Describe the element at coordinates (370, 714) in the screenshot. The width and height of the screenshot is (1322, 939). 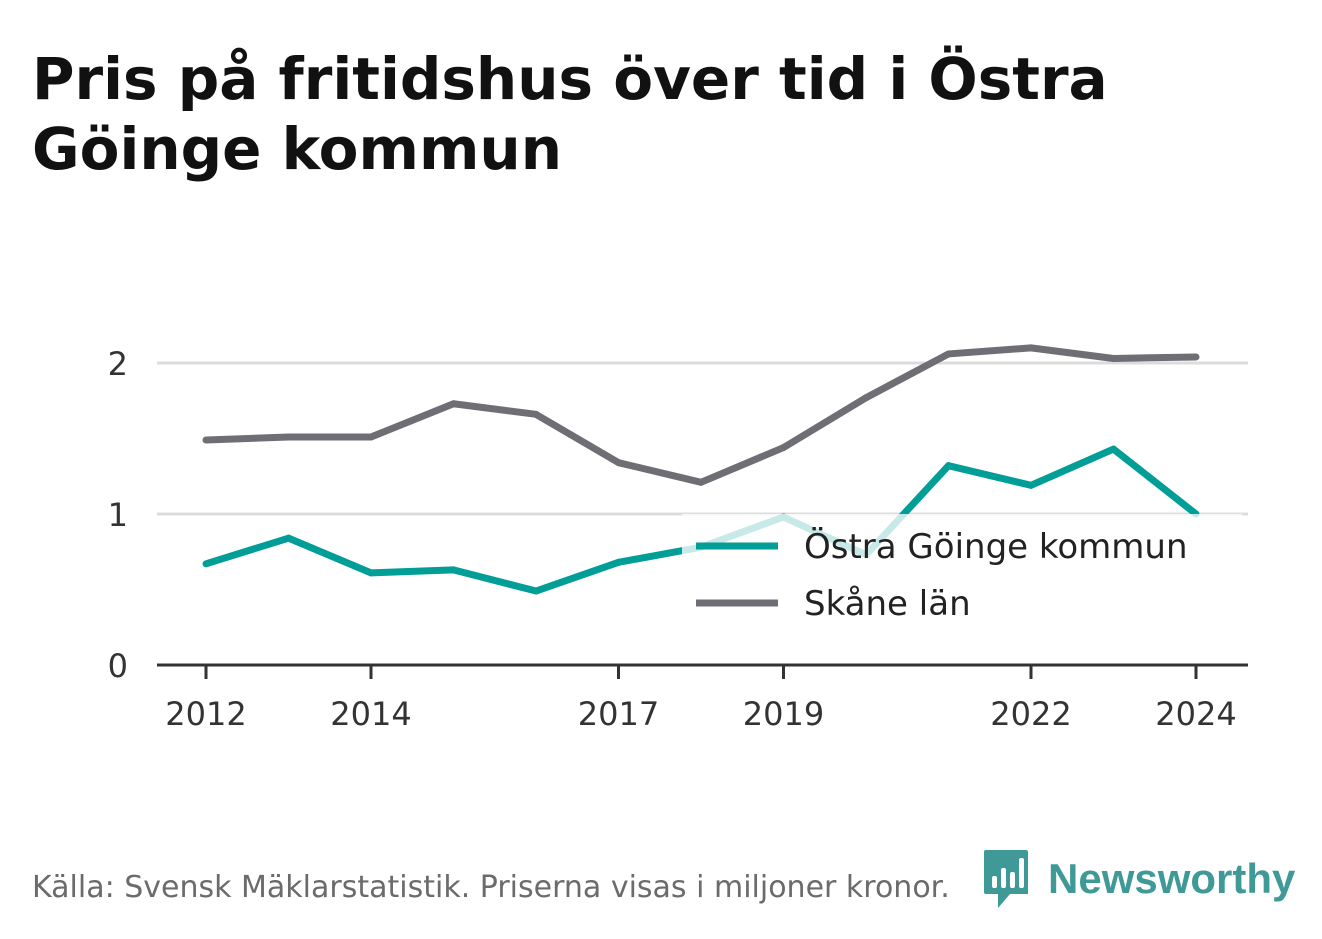
I see `x-tick-label: 2014` at that location.